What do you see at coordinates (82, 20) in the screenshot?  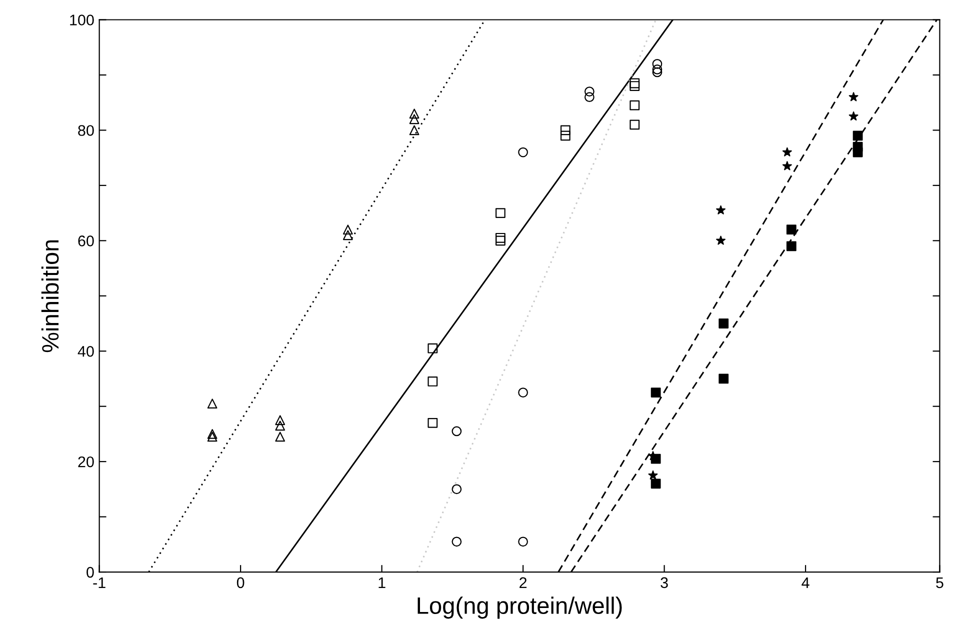 I see `y-tick-label: 100` at bounding box center [82, 20].